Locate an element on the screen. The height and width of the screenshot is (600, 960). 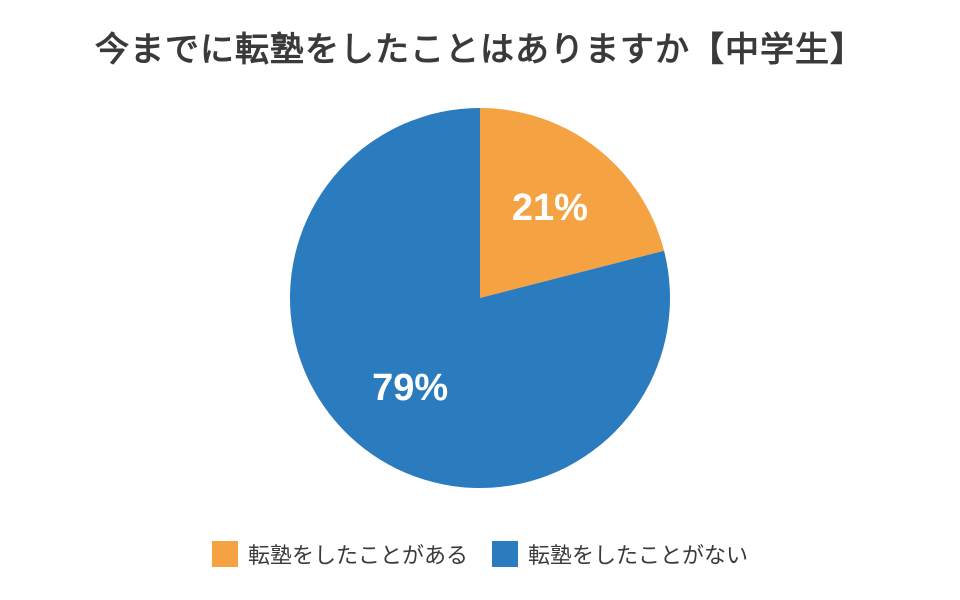
slice-label-no-transfer: 79% is located at coordinates (410, 388).